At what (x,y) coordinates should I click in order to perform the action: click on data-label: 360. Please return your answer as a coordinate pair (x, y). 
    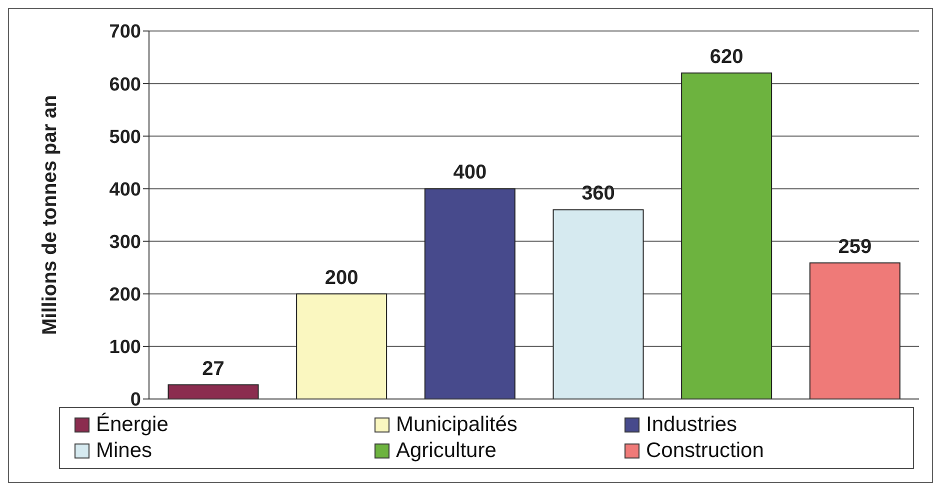
    Looking at the image, I should click on (598, 193).